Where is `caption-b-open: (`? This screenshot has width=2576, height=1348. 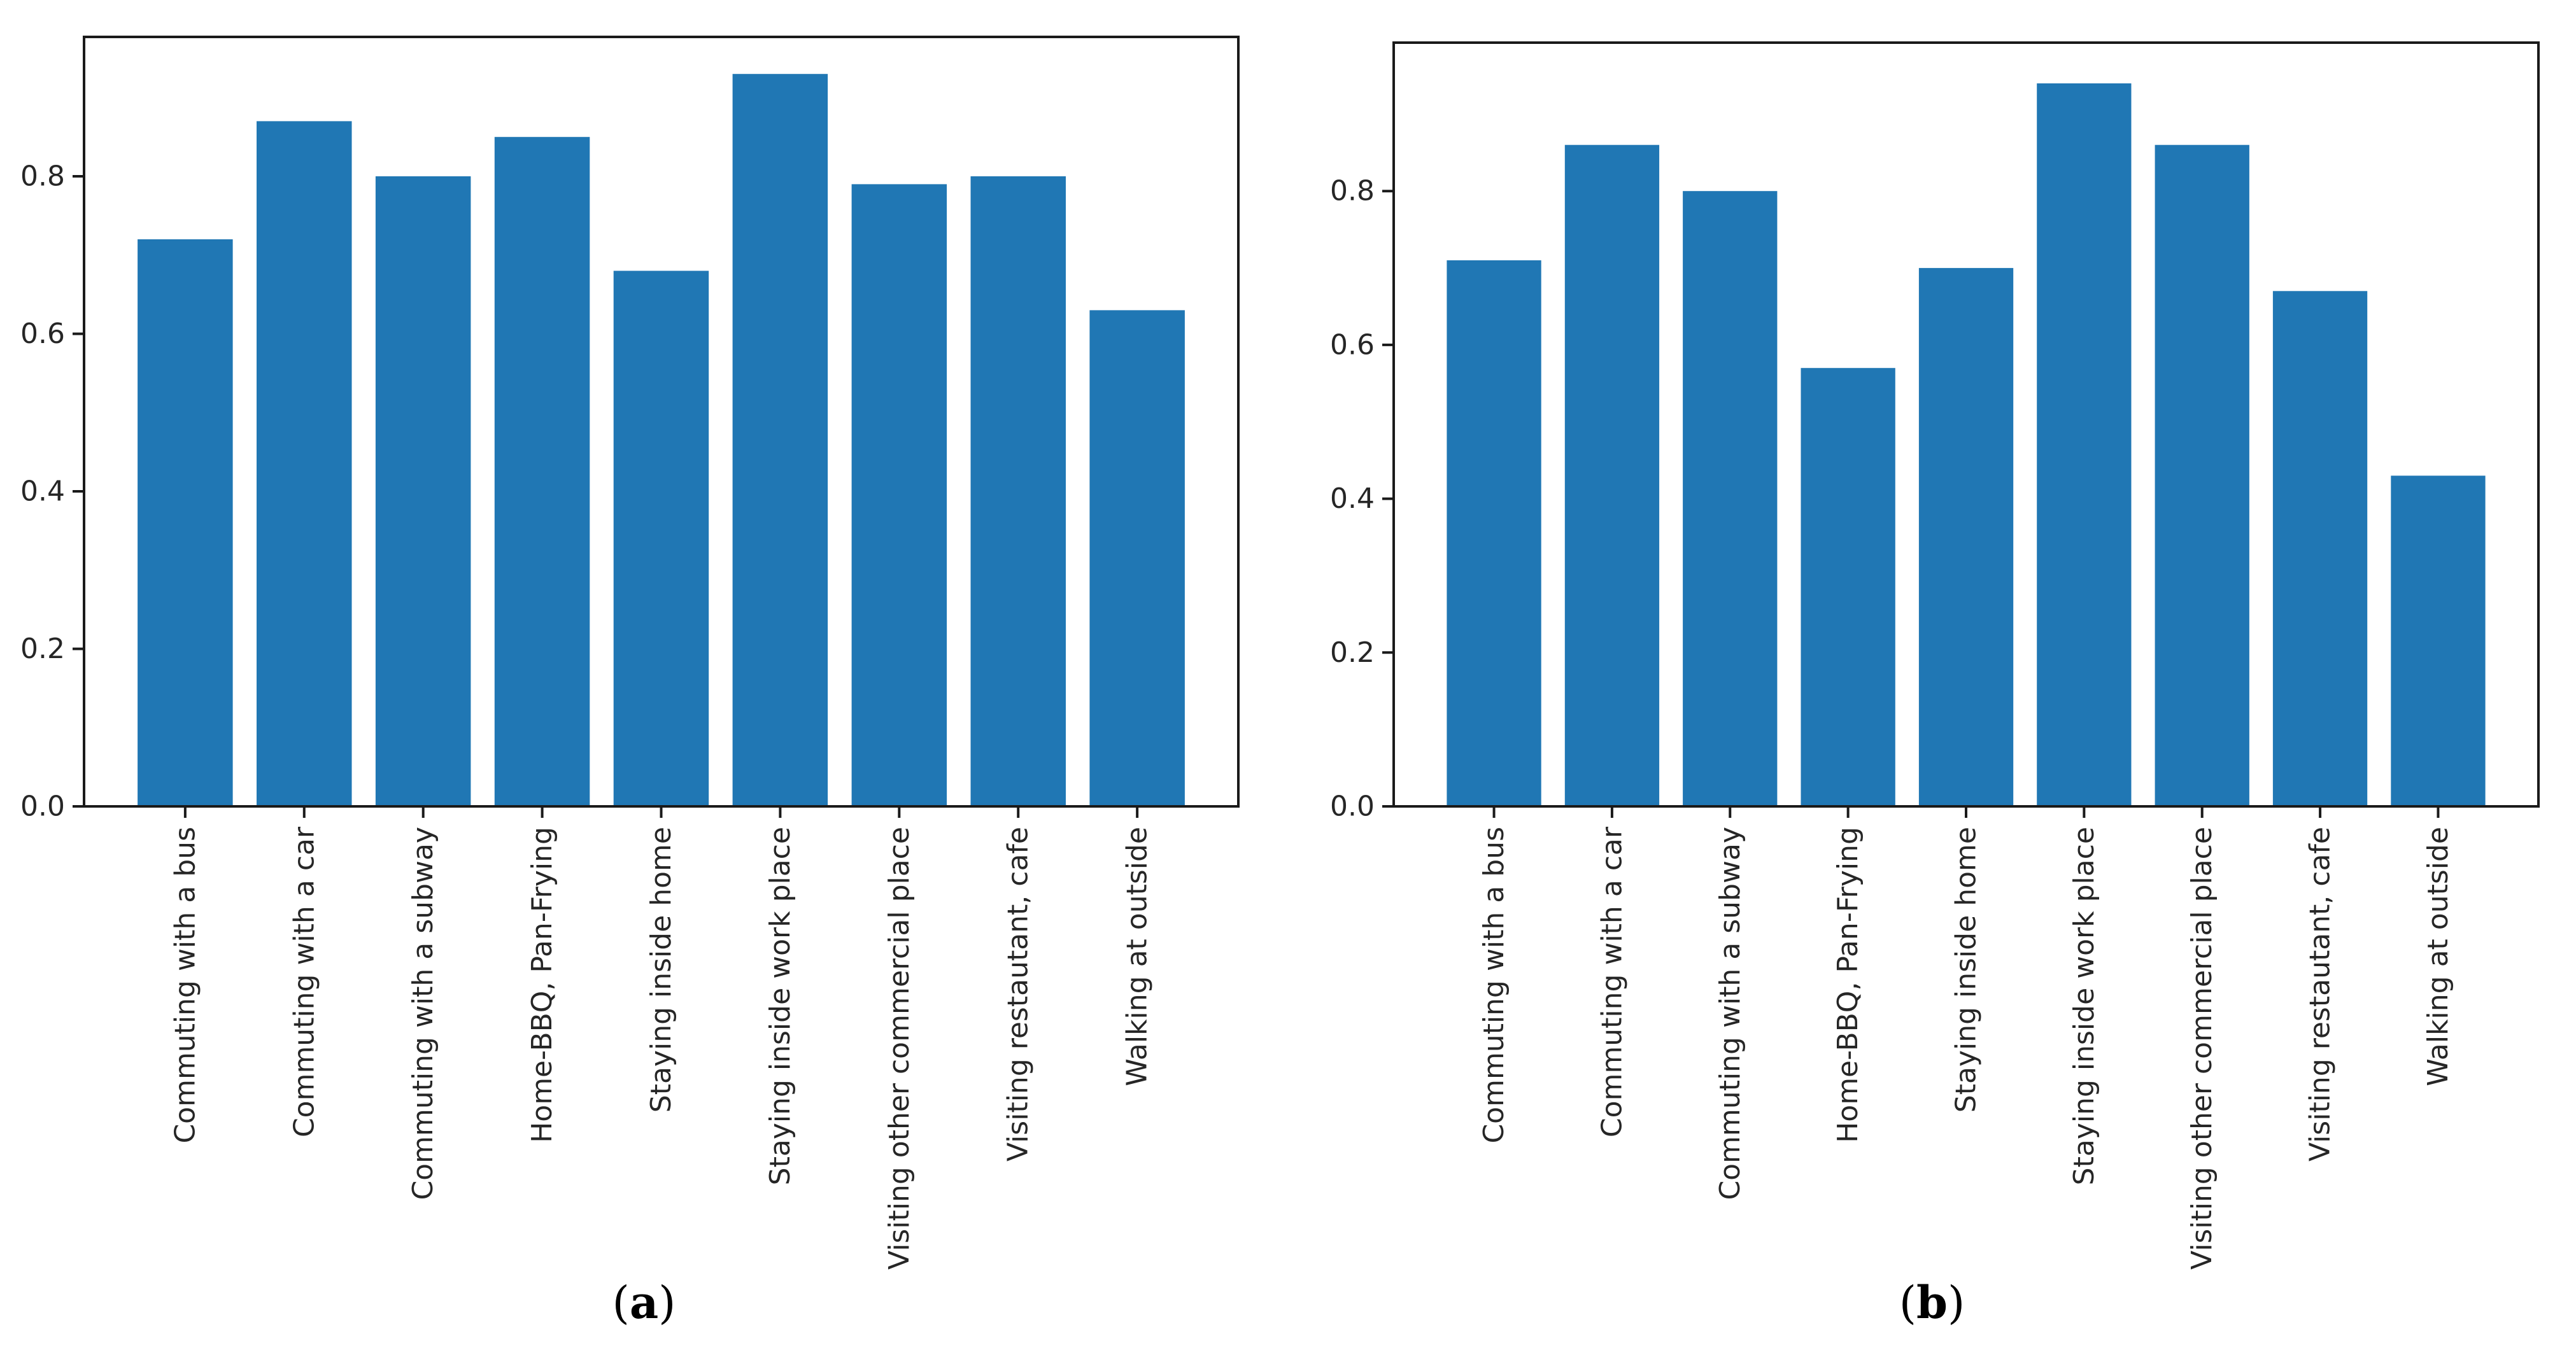
caption-b-open: ( is located at coordinates (1908, 1303).